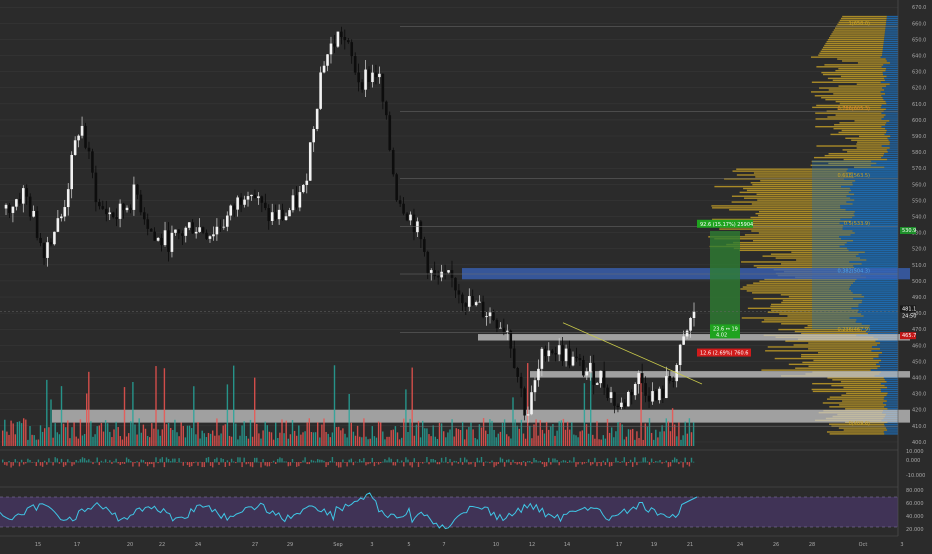 Image resolution: width=932 pixels, height=554 pixels. I want to click on rsi-band, so click(449, 512).